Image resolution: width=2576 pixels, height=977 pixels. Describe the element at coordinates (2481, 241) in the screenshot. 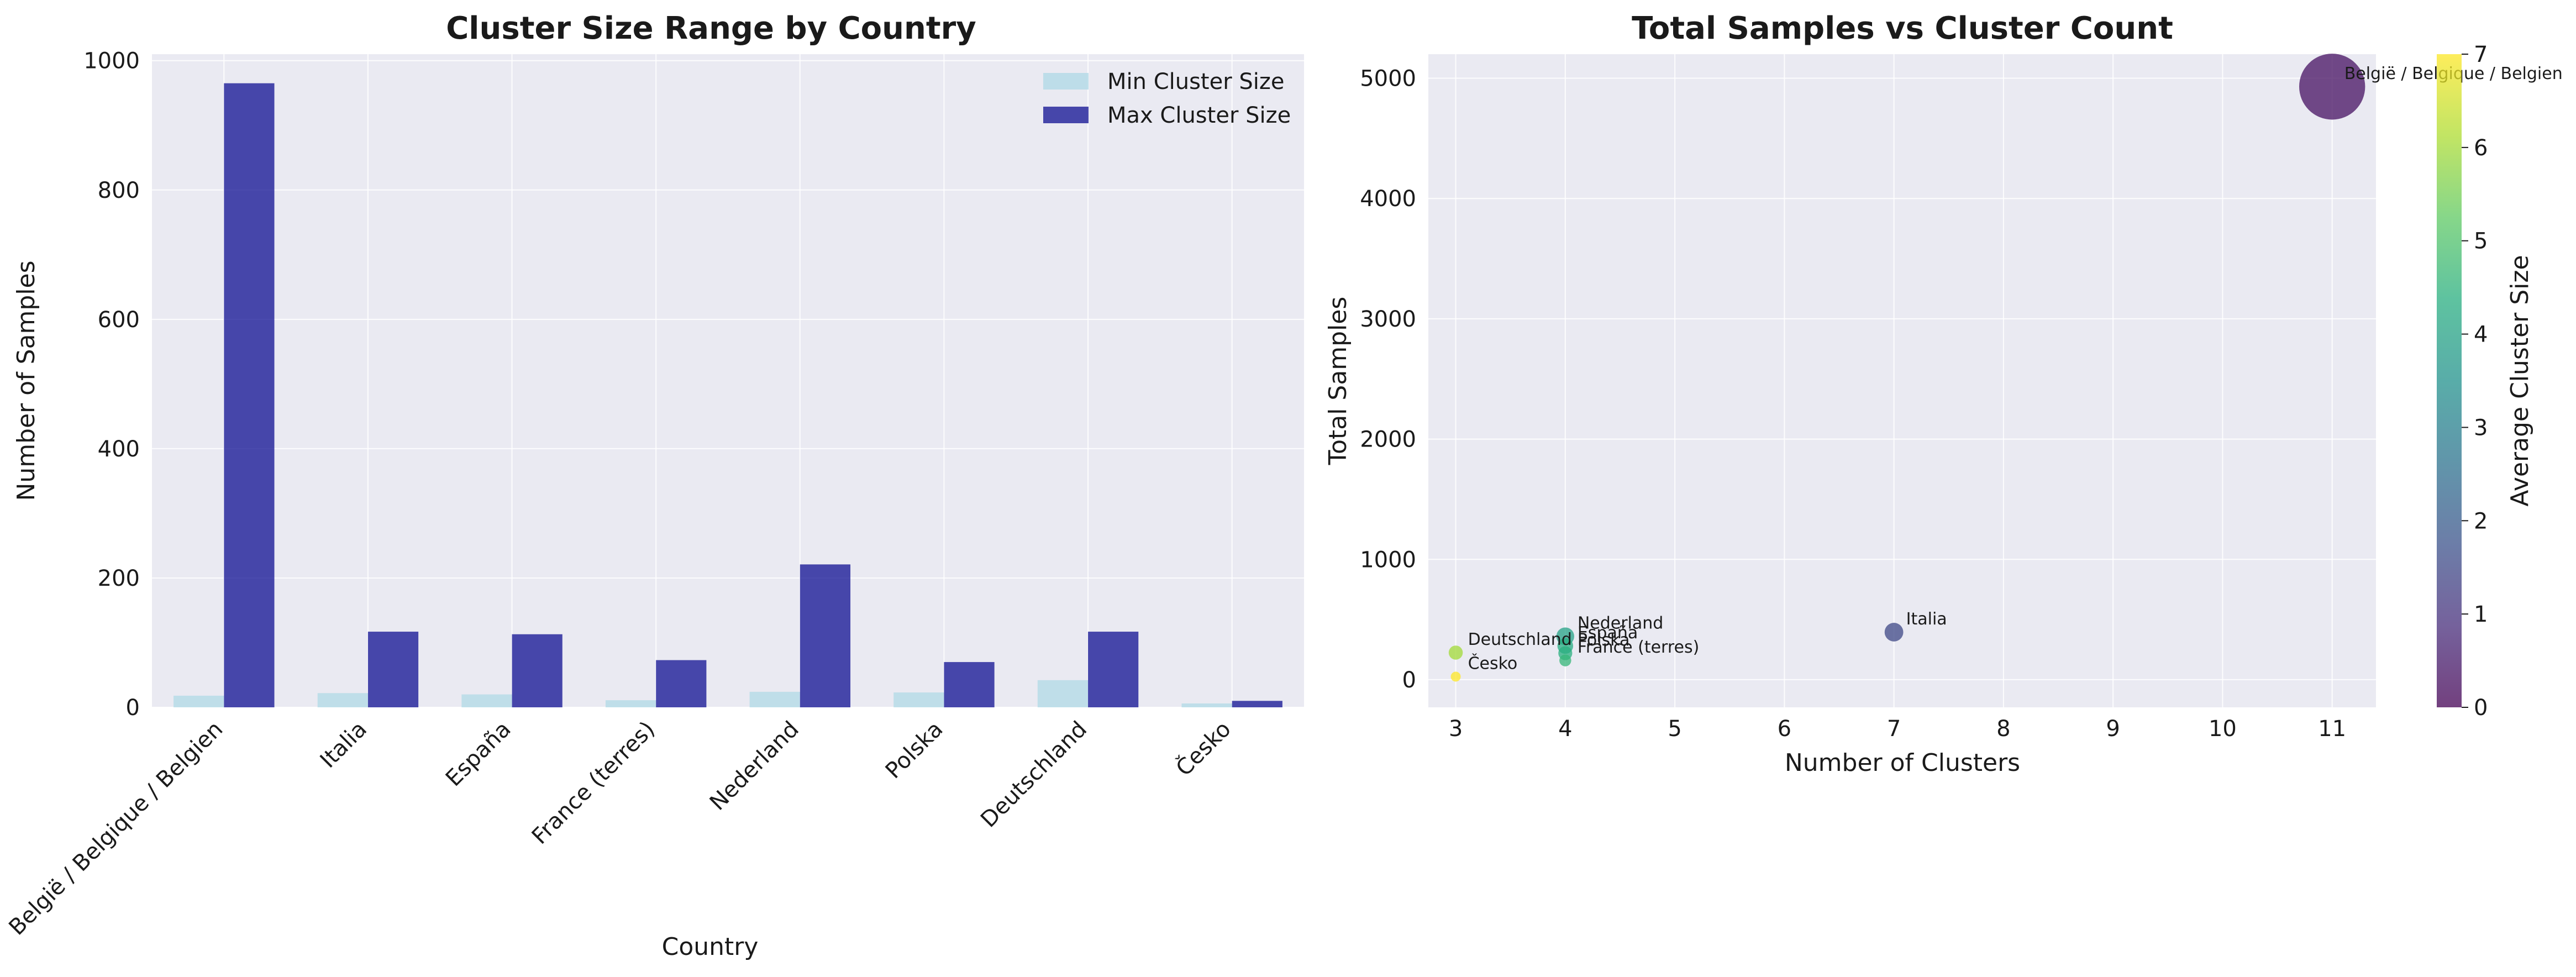

I see `colorbar-tick-label: 5` at that location.